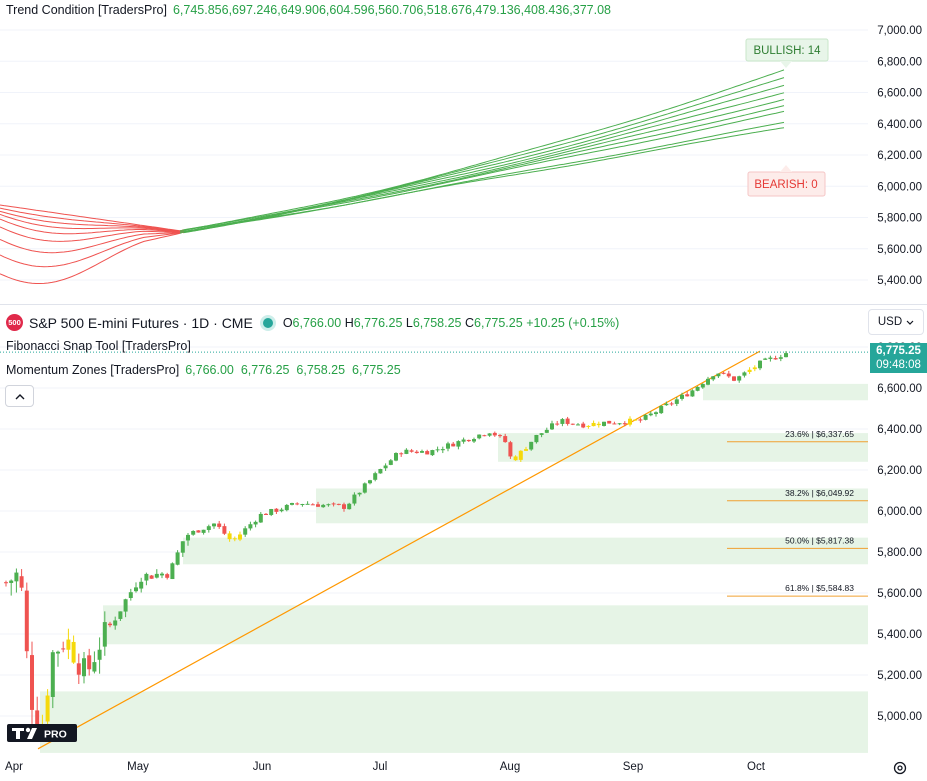  What do you see at coordinates (380, 767) in the screenshot?
I see `x-tick-label: Jul` at bounding box center [380, 767].